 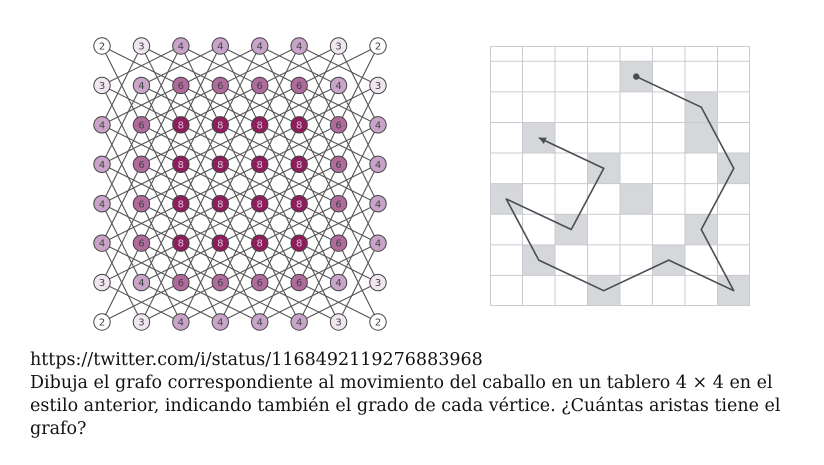 What do you see at coordinates (542, 140) in the screenshot?
I see `tour-arrowhead` at bounding box center [542, 140].